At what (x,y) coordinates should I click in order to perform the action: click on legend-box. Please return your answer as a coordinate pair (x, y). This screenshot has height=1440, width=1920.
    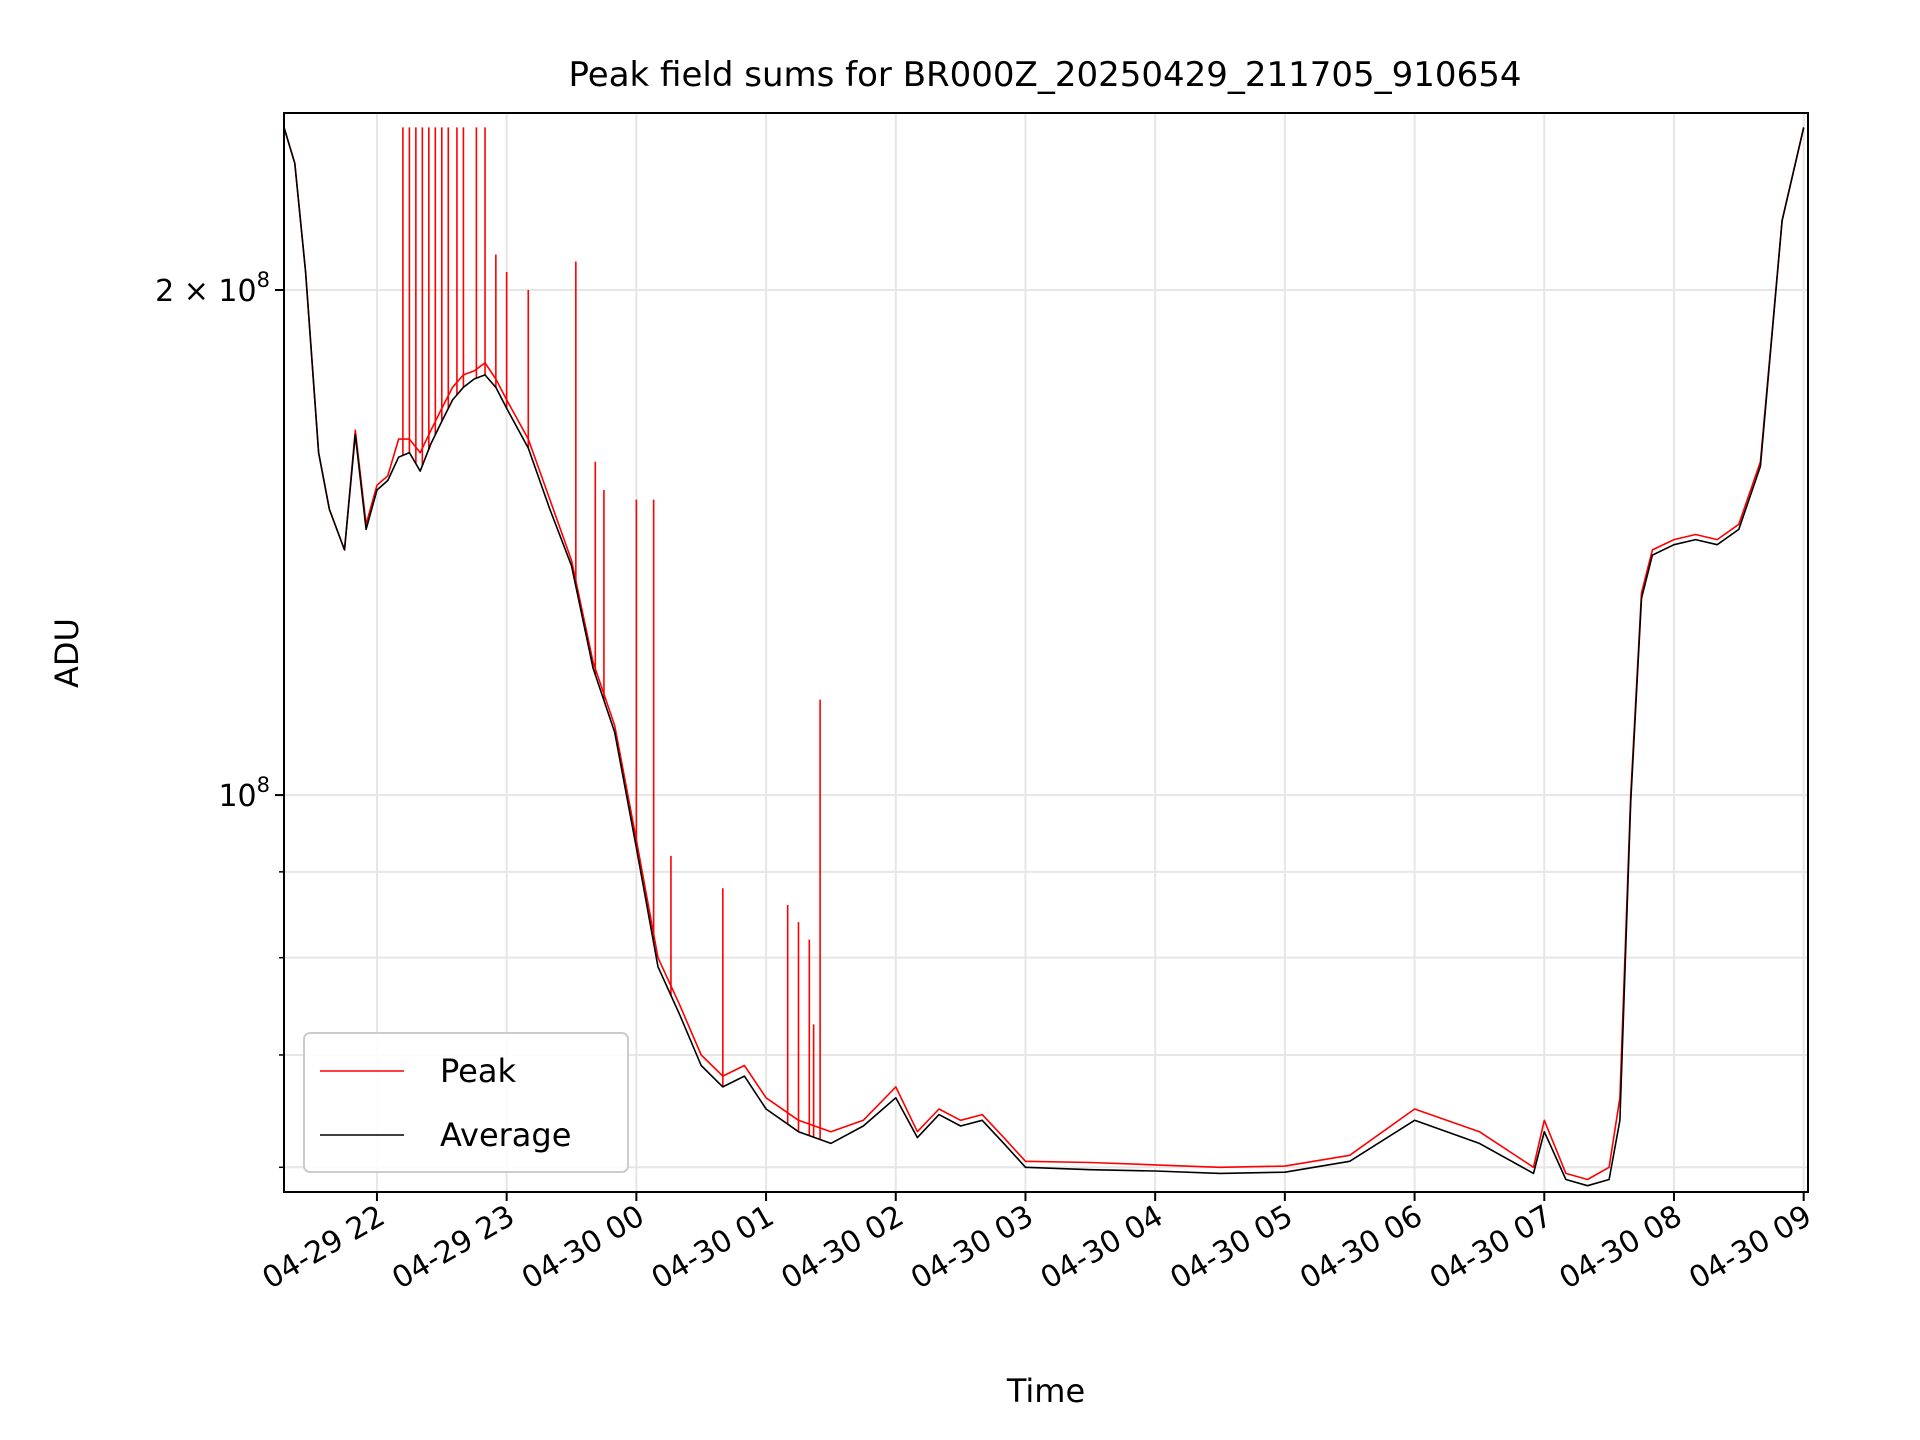
    Looking at the image, I should click on (466, 1102).